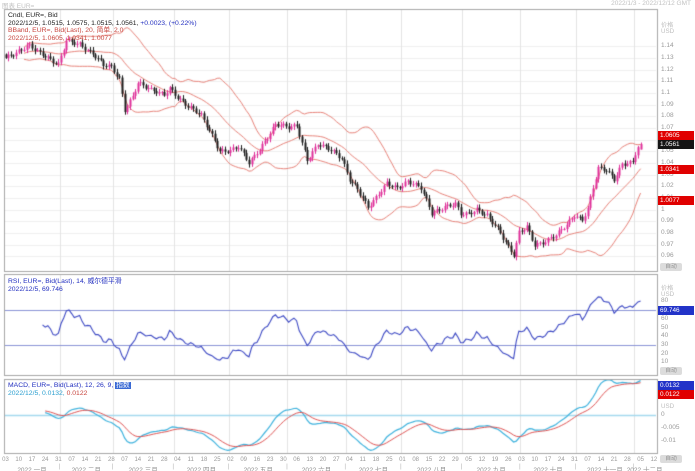  What do you see at coordinates (65, 281) in the screenshot?
I see `rsi-series-label: RSI, EUR=, Bid(Last), 14, 威尔德平滑` at bounding box center [65, 281].